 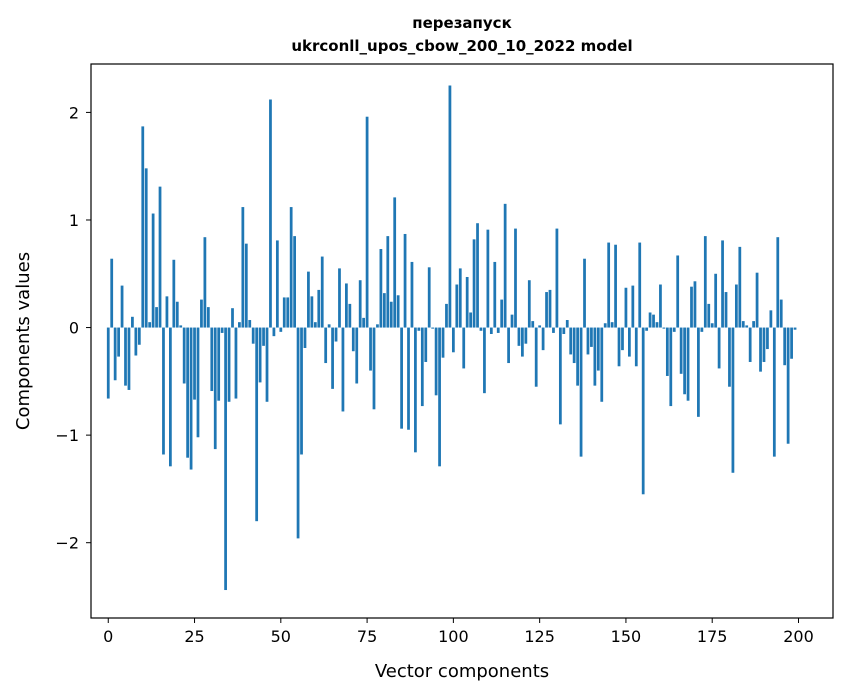 What do you see at coordinates (281, 636) in the screenshot?
I see `x-tick-label: 50` at bounding box center [281, 636].